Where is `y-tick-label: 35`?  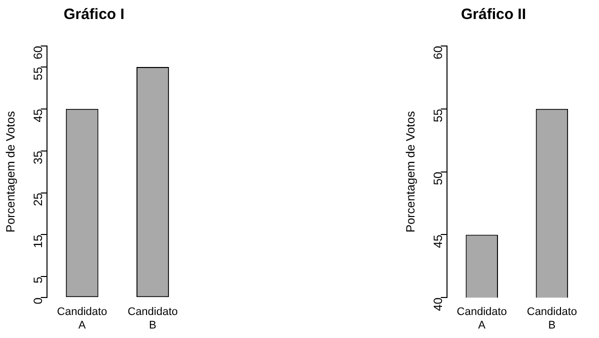 y-tick-label: 35 is located at coordinates (38, 157).